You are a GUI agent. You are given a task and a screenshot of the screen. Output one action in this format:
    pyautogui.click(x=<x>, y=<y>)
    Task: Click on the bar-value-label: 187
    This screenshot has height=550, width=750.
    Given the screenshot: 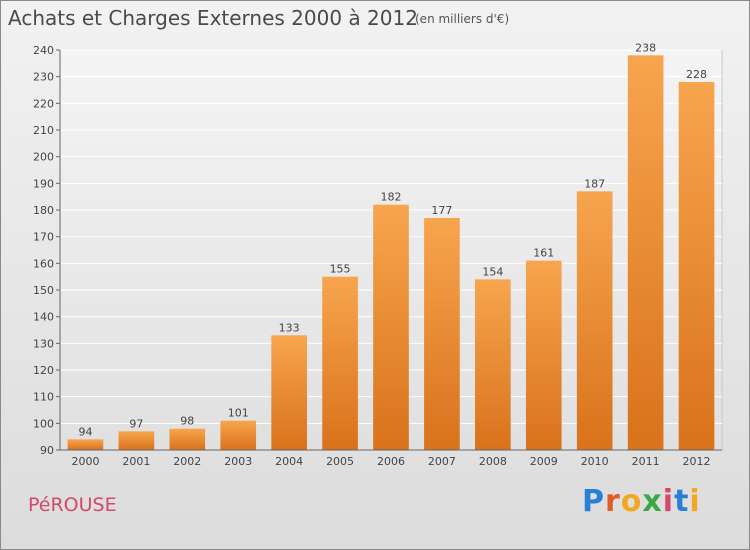 What is the action you would take?
    pyautogui.click(x=594, y=183)
    